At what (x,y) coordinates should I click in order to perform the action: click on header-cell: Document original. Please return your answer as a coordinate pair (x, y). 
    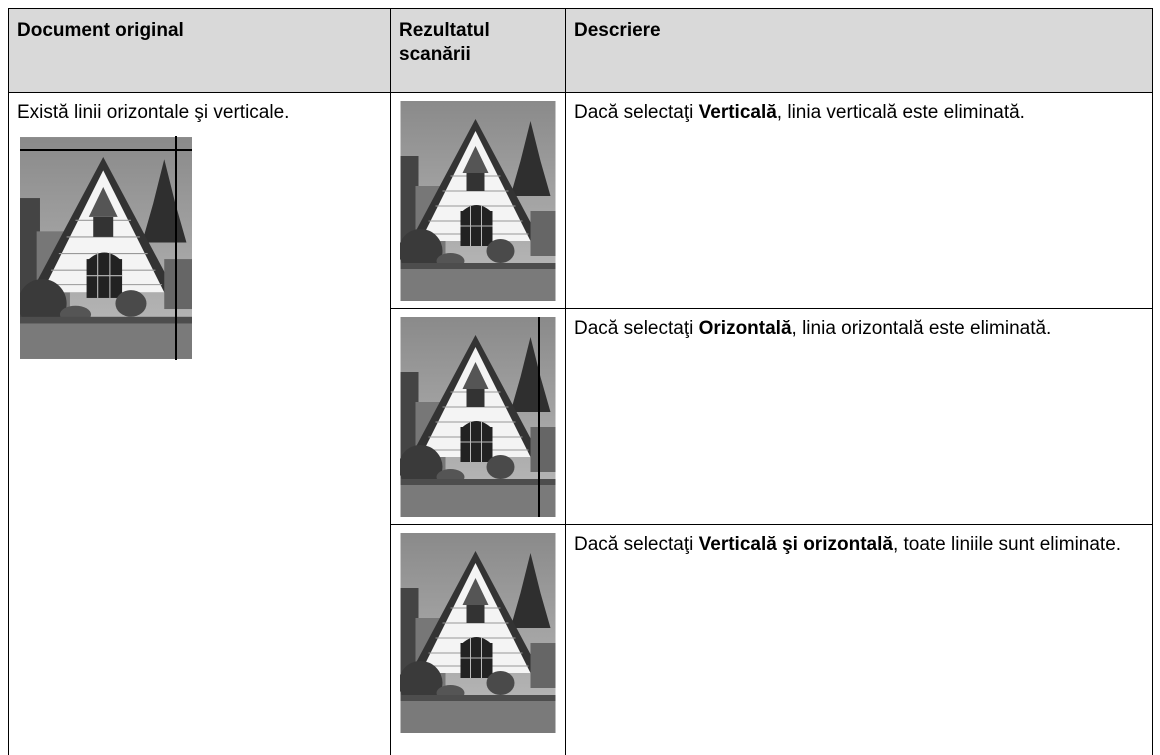
    Looking at the image, I should click on (199, 50).